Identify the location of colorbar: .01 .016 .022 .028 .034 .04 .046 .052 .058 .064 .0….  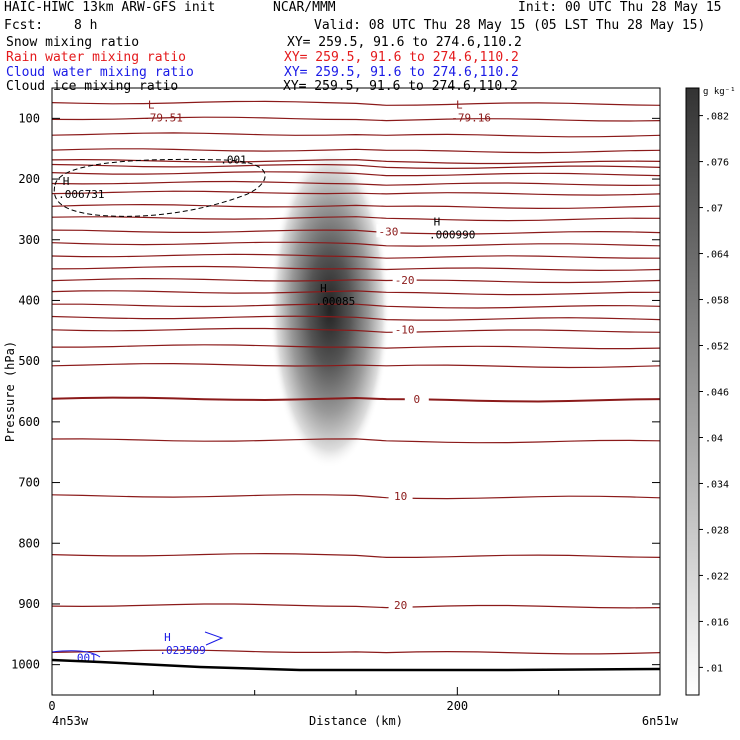
(710, 391).